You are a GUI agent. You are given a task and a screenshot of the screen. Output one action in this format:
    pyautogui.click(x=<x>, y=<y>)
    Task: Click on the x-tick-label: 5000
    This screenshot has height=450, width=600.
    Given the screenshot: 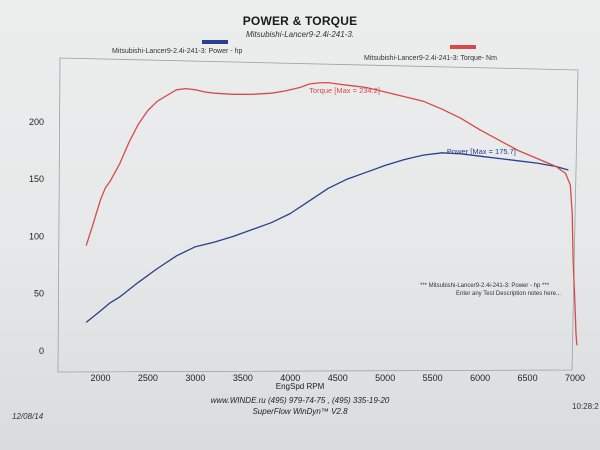 What is the action you would take?
    pyautogui.click(x=385, y=378)
    